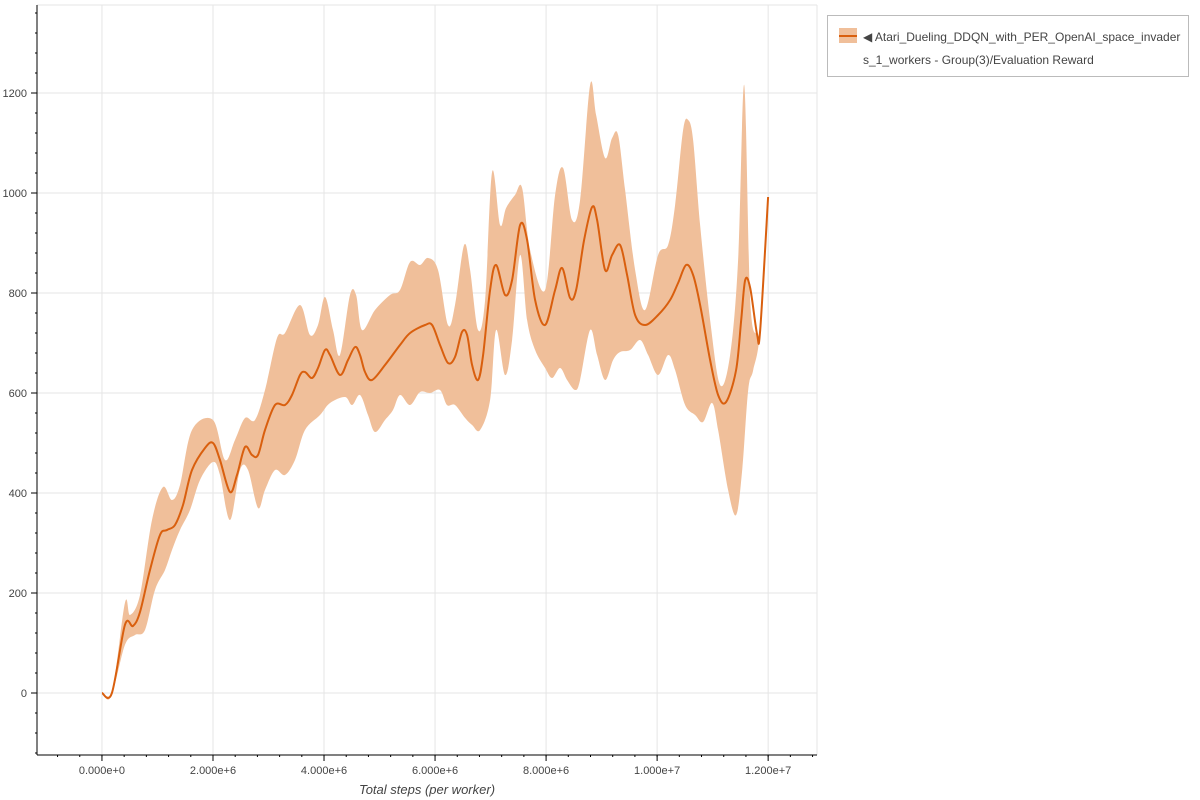  What do you see at coordinates (15, 194) in the screenshot?
I see `y-tick-label: 1000` at bounding box center [15, 194].